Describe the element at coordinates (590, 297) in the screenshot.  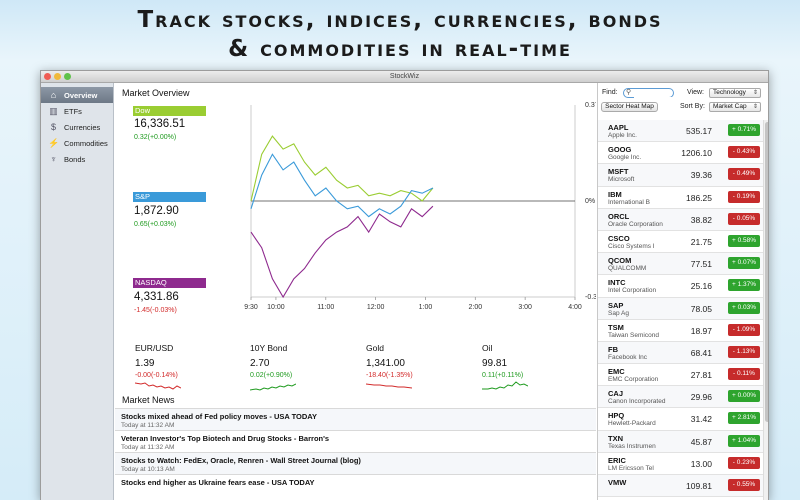
I see `y-tick-label: -0.37%` at that location.